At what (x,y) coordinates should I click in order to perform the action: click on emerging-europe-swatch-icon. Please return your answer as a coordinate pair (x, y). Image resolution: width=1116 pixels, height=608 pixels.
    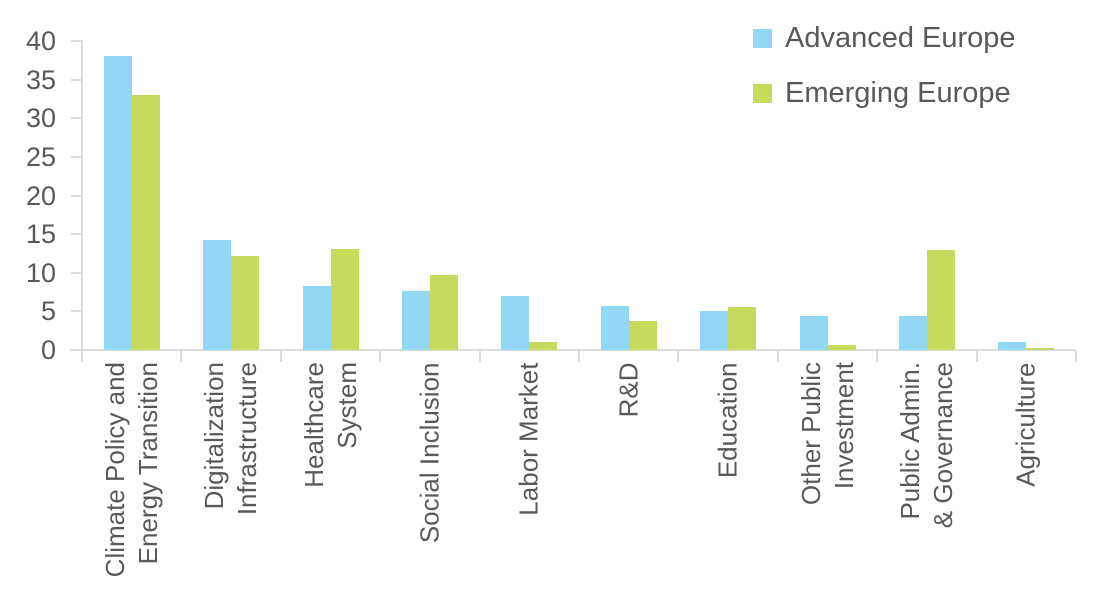
    Looking at the image, I should click on (762, 93).